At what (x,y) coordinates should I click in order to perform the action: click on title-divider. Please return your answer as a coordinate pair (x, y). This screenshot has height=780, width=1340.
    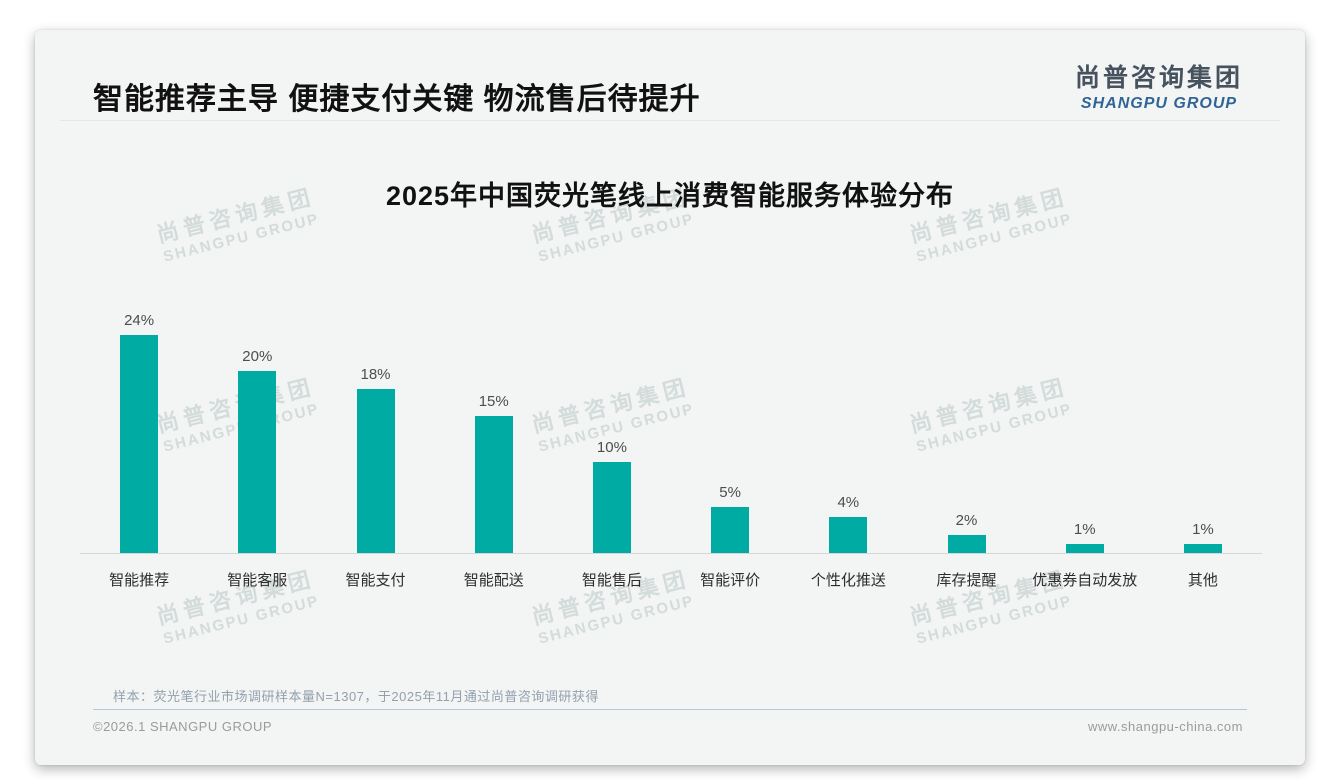
    Looking at the image, I should click on (670, 120).